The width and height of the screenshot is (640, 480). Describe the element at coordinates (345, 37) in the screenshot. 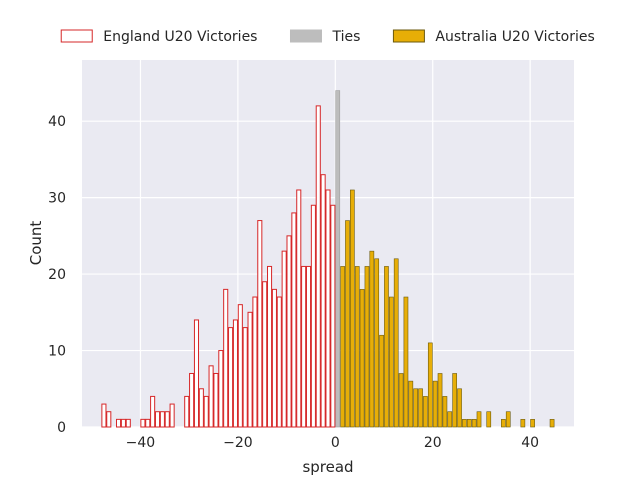

I see `legend-label: Ties` at that location.